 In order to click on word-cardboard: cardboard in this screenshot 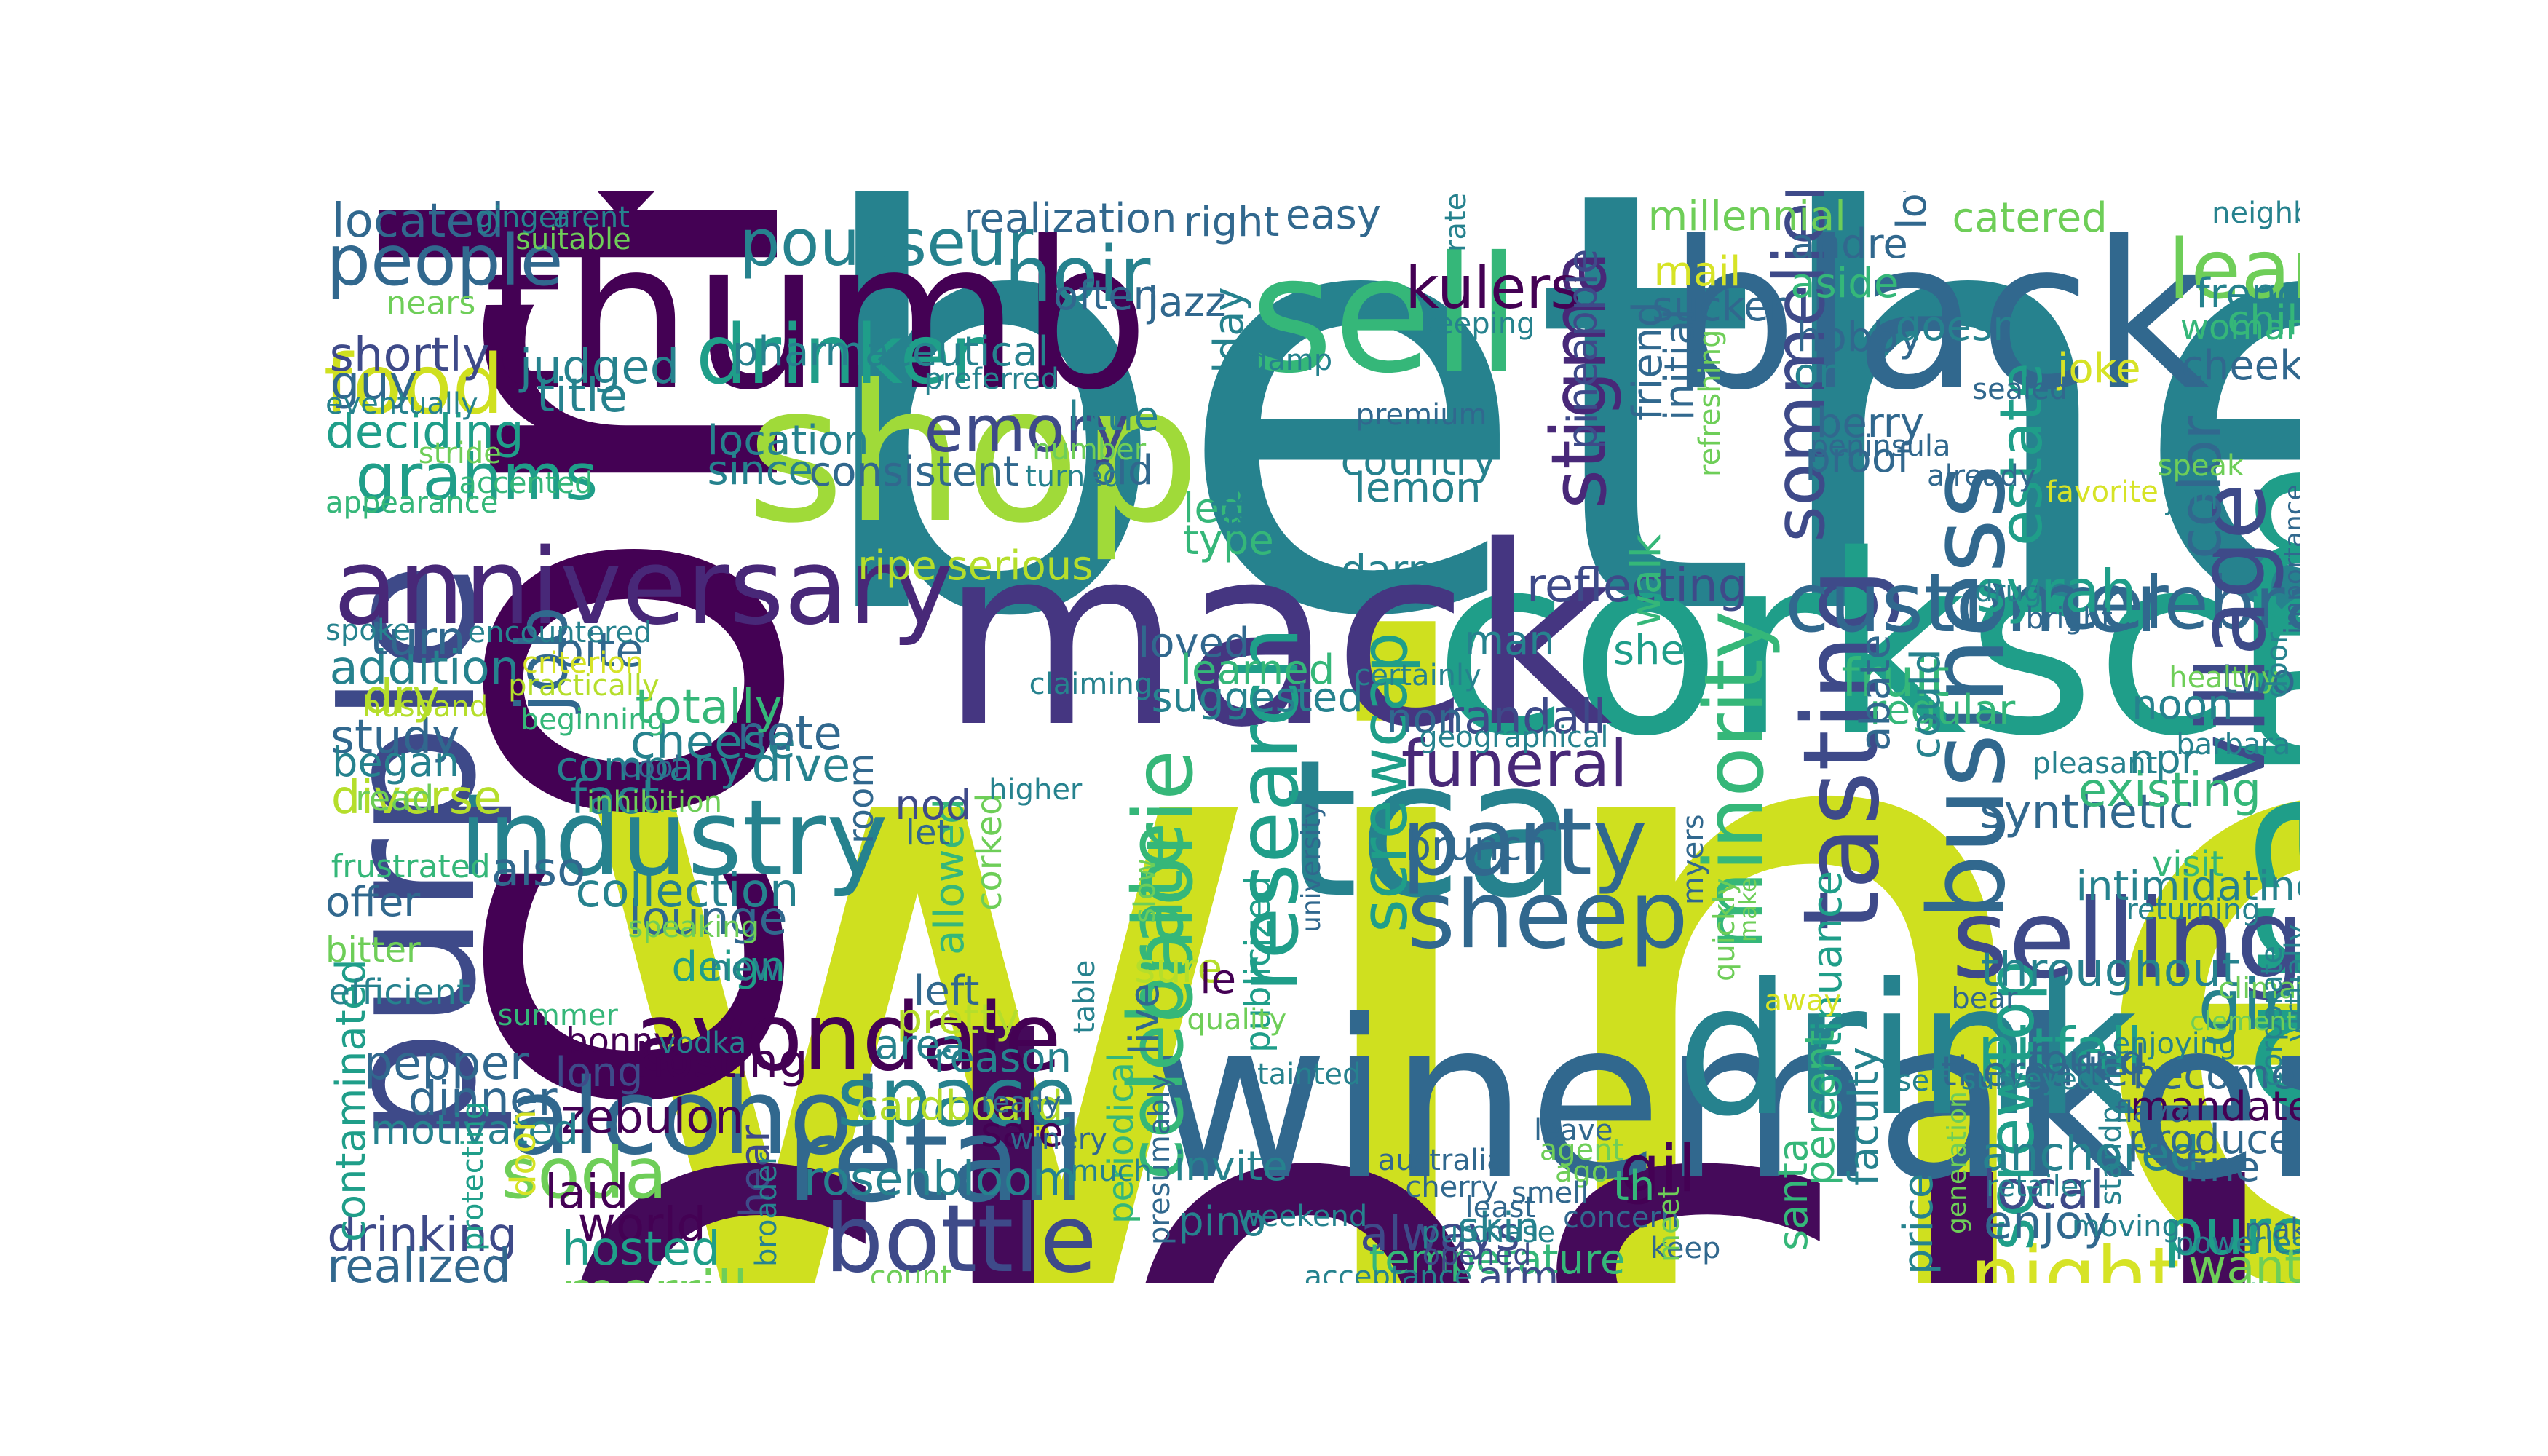, I will do `click(959, 1106)`.